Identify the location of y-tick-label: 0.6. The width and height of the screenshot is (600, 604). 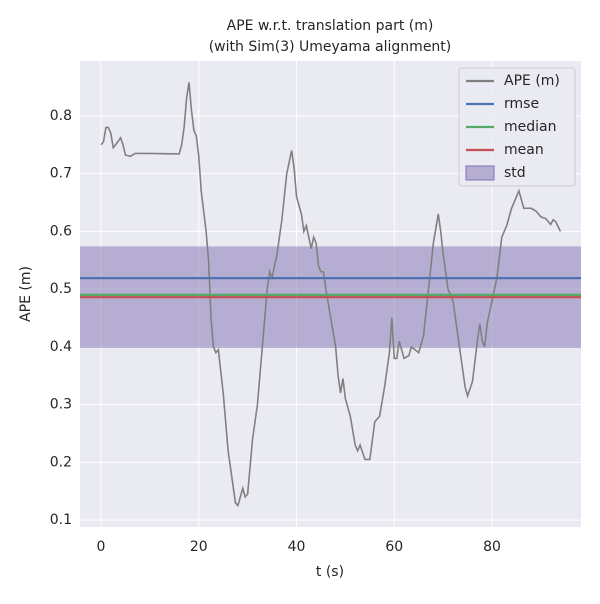
(61, 231).